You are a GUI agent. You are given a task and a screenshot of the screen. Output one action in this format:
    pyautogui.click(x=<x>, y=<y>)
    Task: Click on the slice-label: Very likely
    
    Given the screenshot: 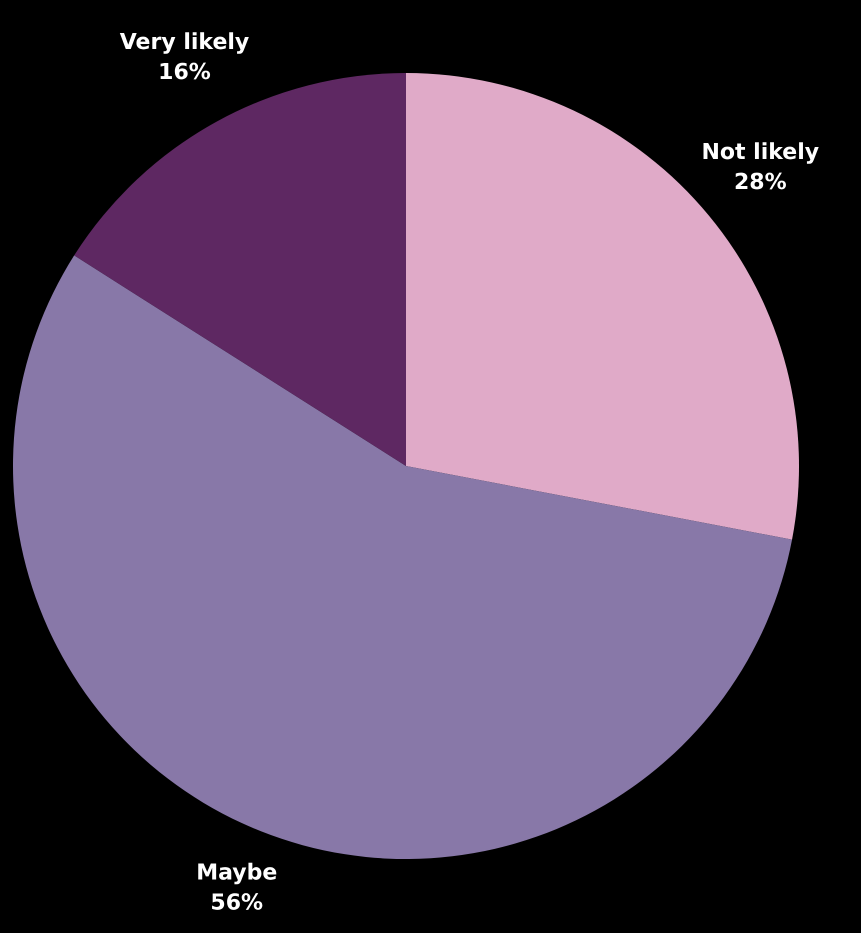 What is the action you would take?
    pyautogui.click(x=185, y=43)
    